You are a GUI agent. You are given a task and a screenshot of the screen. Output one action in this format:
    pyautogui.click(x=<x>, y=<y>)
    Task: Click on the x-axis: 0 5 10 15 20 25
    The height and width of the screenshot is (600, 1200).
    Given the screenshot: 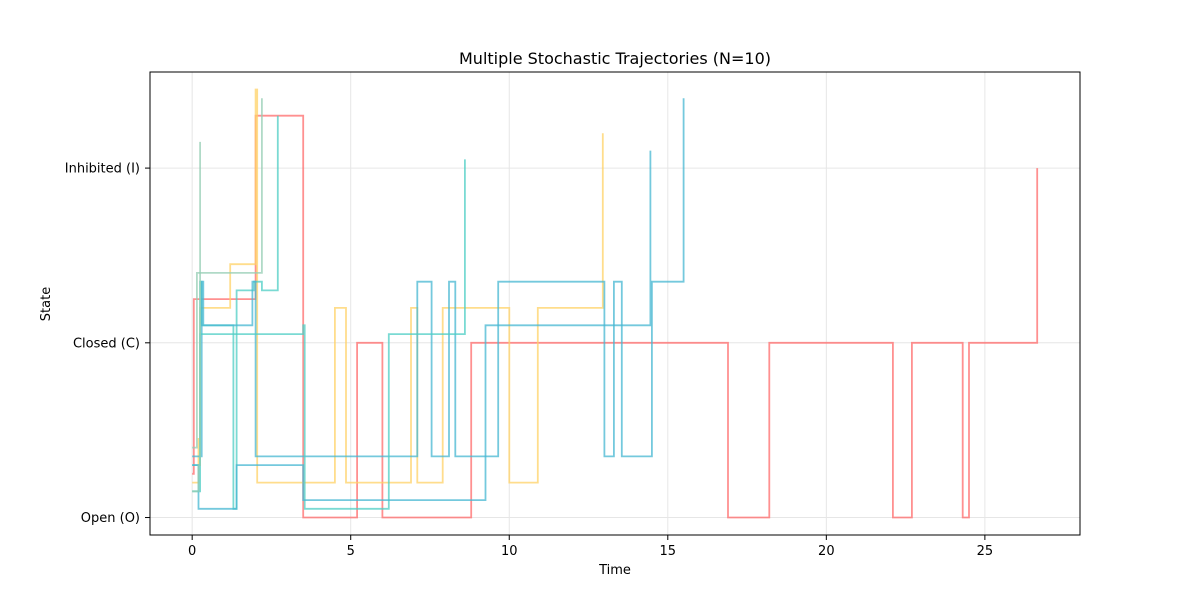 What is the action you would take?
    pyautogui.click(x=590, y=547)
    